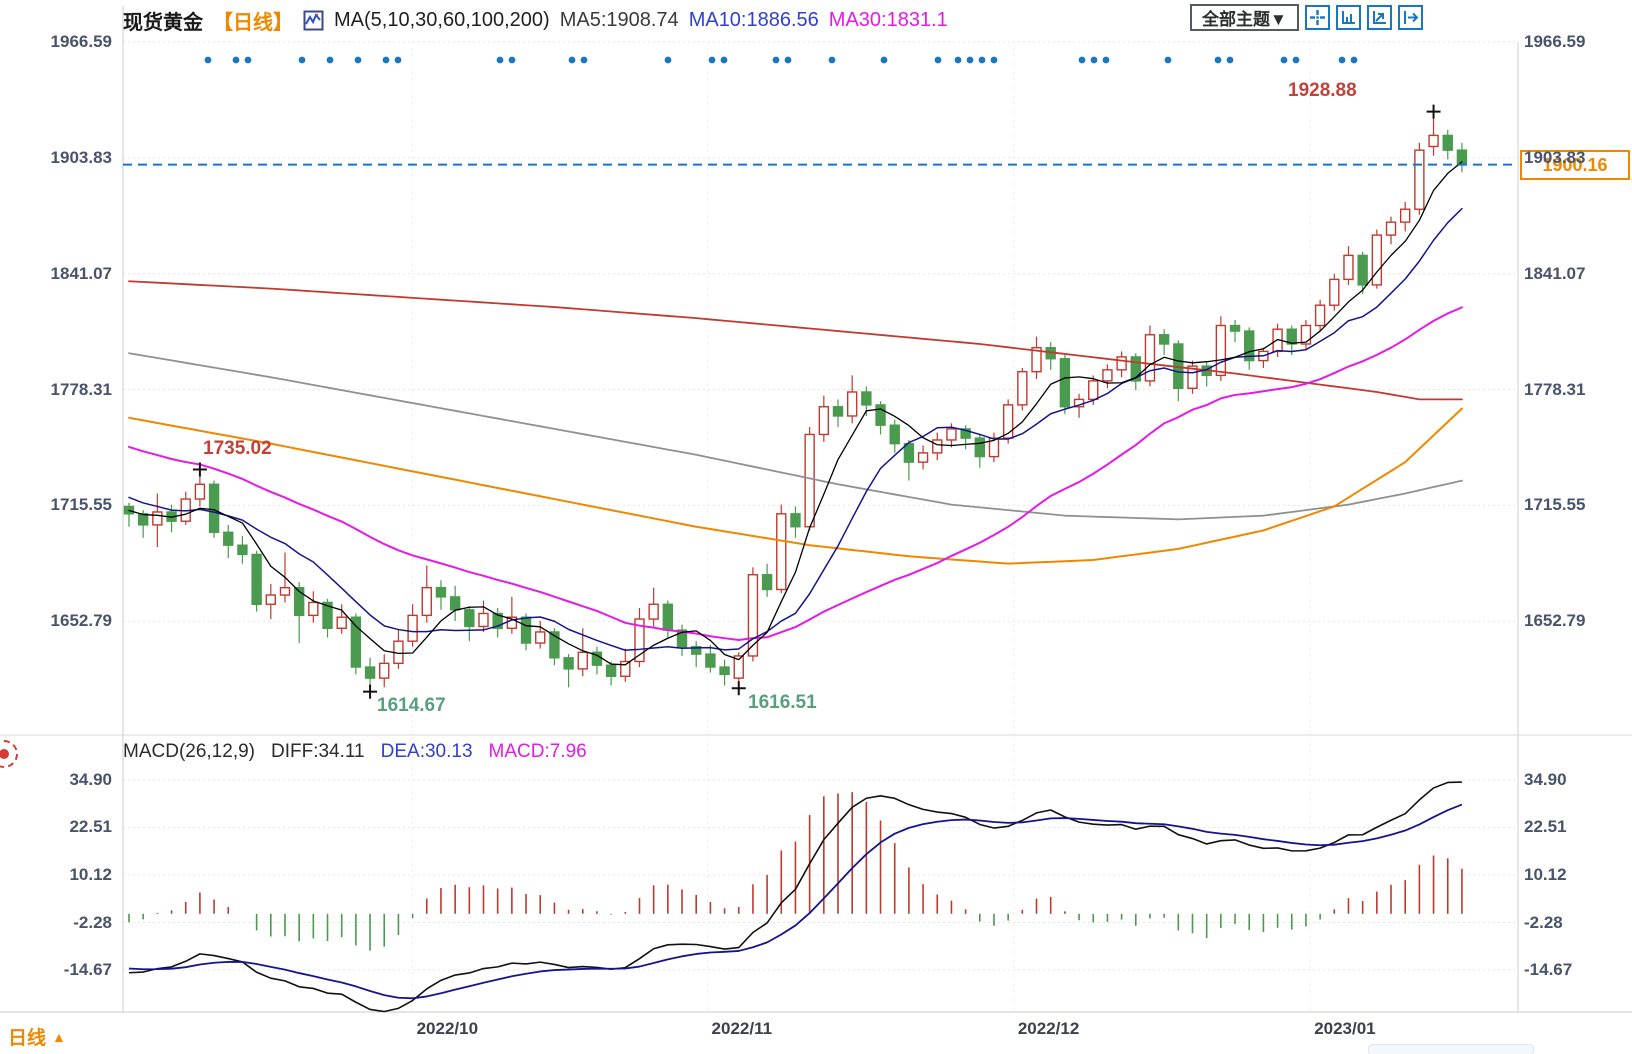 This screenshot has width=1632, height=1054. What do you see at coordinates (1555, 621) in the screenshot?
I see `price-axis-label-right: 1652.79` at bounding box center [1555, 621].